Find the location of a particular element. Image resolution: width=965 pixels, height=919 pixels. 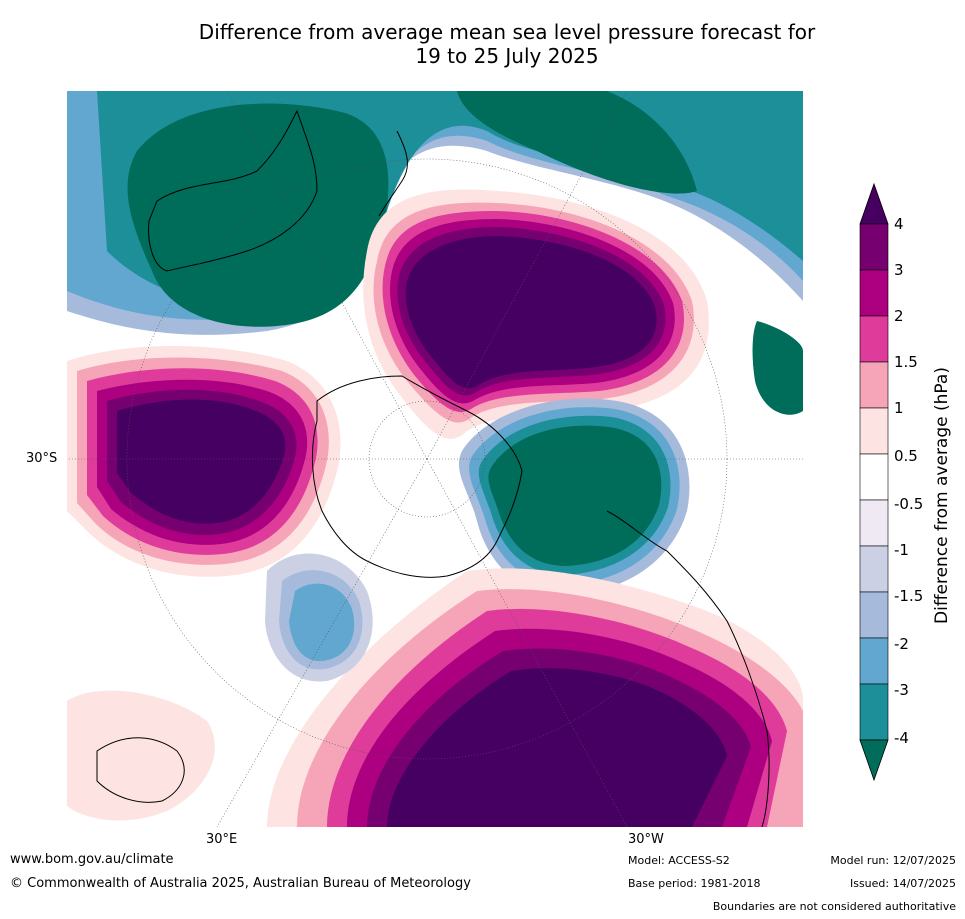

coastline-africa is located at coordinates (140, 770).